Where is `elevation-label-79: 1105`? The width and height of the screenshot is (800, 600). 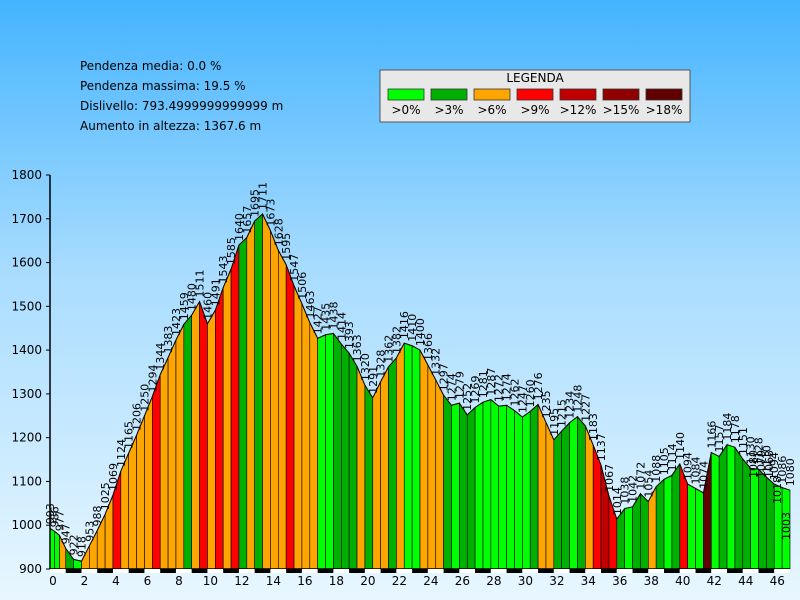
elevation-label-79: 1105 is located at coordinates (664, 461).